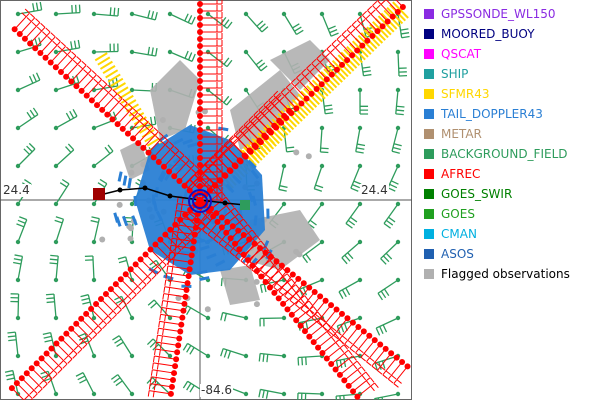 This screenshot has height=400, width=600. I want to click on legend-item-gpssonde-wl150: GPSSONDE_WL150, so click(508, 16).